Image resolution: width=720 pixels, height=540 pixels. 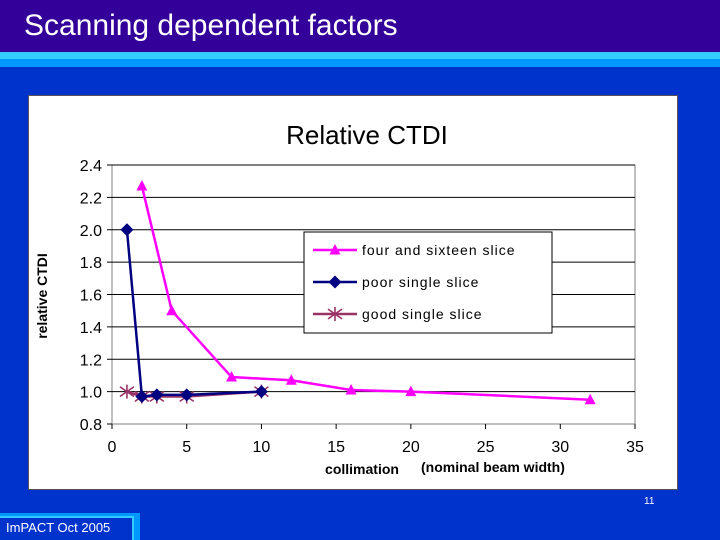 I want to click on y-axis-label: relative CTDI, so click(x=42, y=296).